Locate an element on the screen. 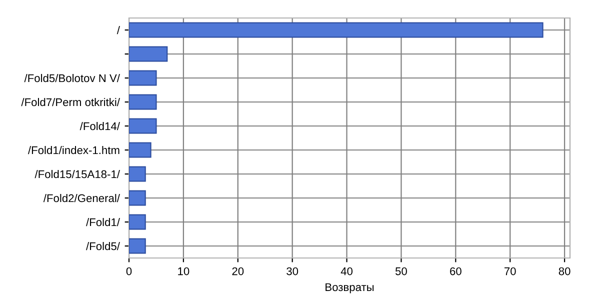  x-tick-label: 40 is located at coordinates (346, 271).